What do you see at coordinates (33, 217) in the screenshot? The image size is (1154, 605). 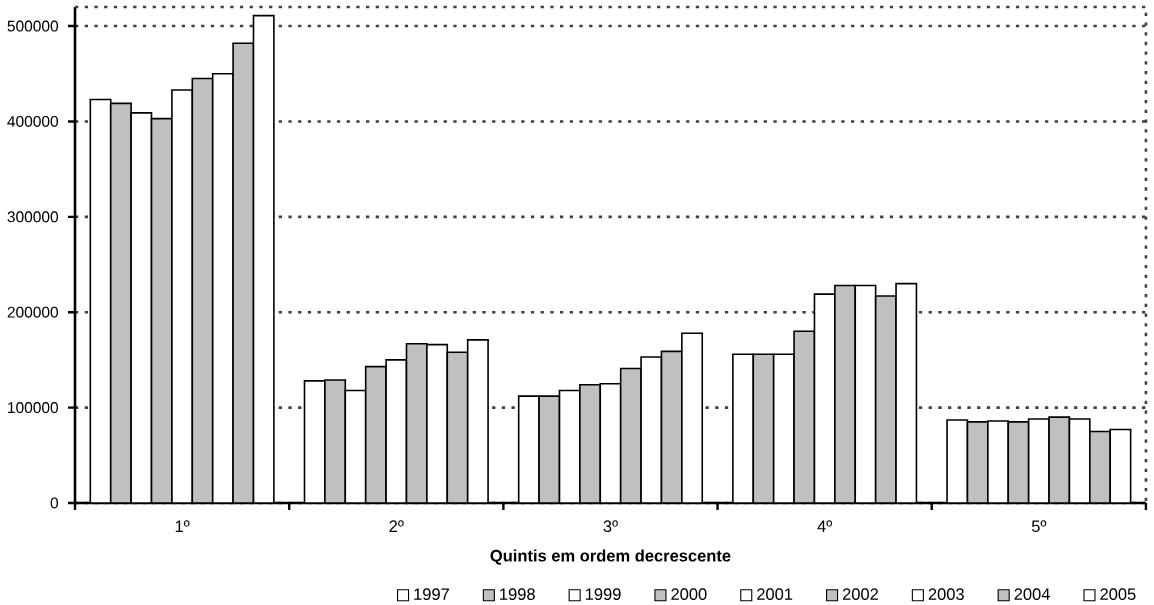 I see `y-tick-label: 300000` at bounding box center [33, 217].